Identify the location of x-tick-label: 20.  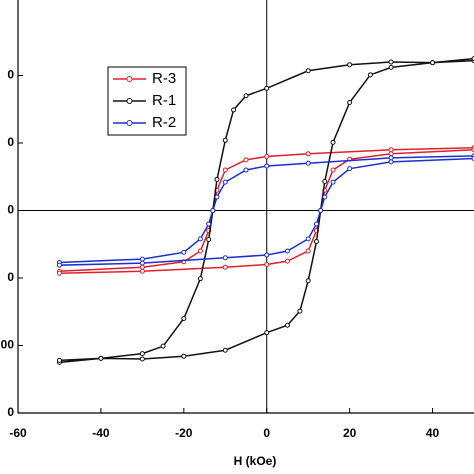
(350, 433).